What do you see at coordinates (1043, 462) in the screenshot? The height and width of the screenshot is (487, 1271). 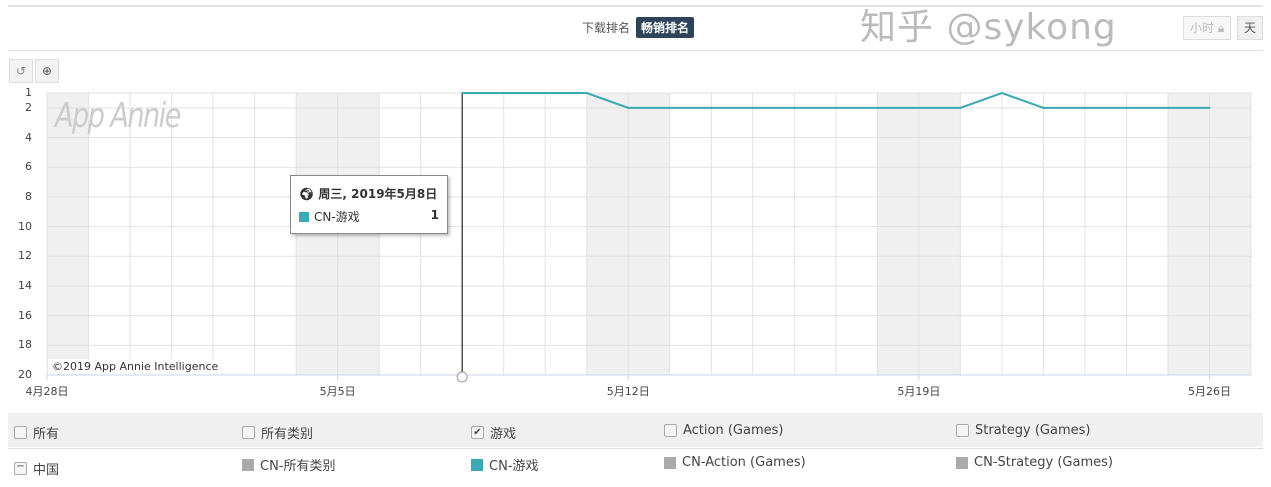 I see `label: CN-Strategy (Games)` at bounding box center [1043, 462].